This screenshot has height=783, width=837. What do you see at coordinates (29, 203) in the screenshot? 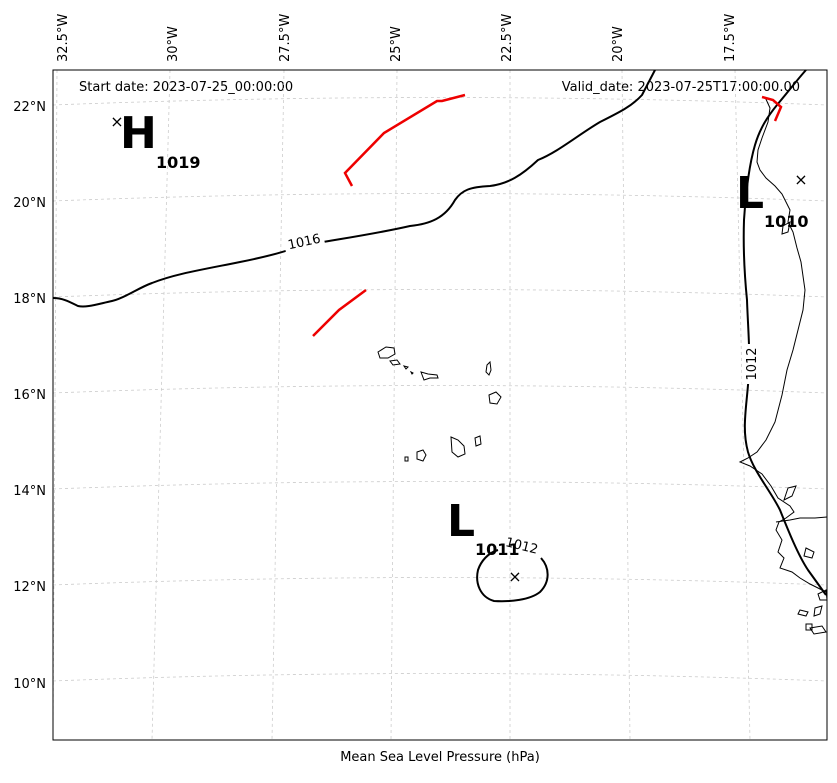
I see `lat-label: 20°N` at bounding box center [29, 203].